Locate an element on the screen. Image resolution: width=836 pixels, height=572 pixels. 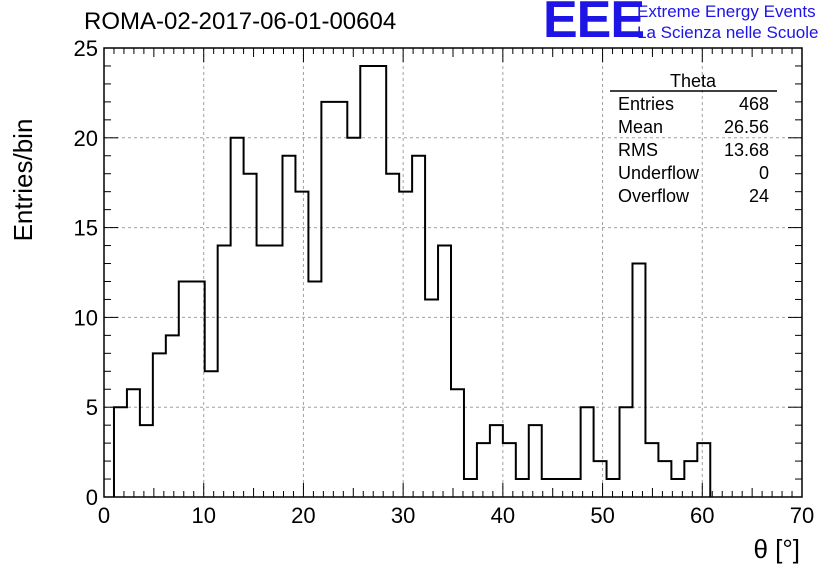
y-tick-label: 25 is located at coordinates (86, 48).